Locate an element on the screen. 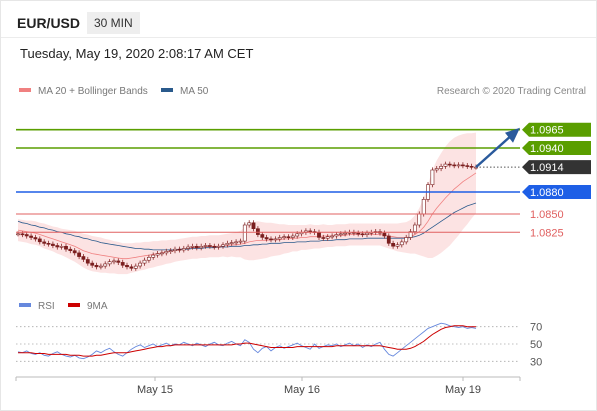  level-secondary: 1.0825 is located at coordinates (290, 233).